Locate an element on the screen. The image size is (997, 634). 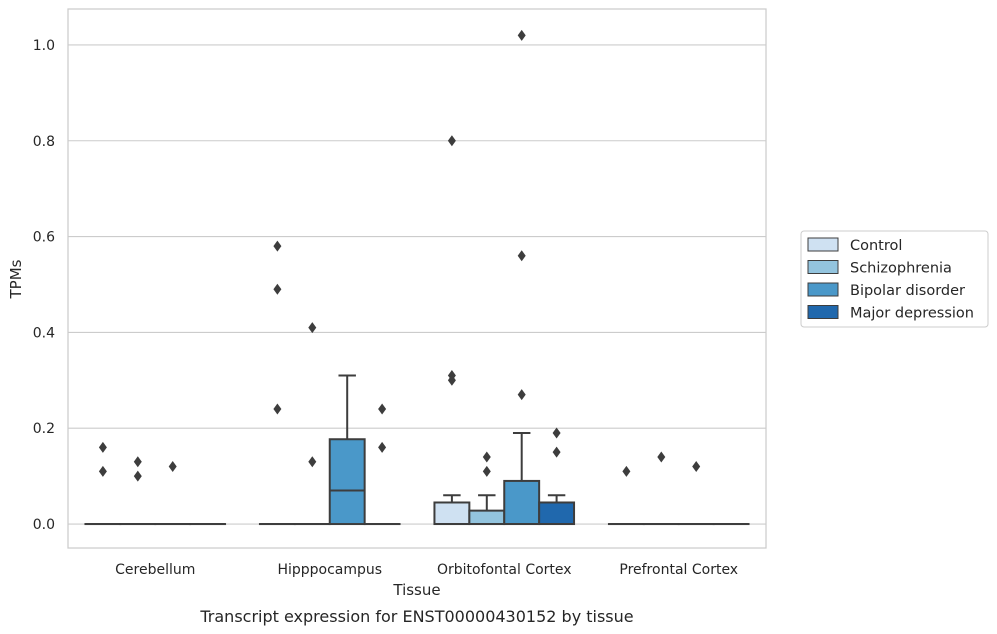
legend-label: Major depression is located at coordinates (912, 314).